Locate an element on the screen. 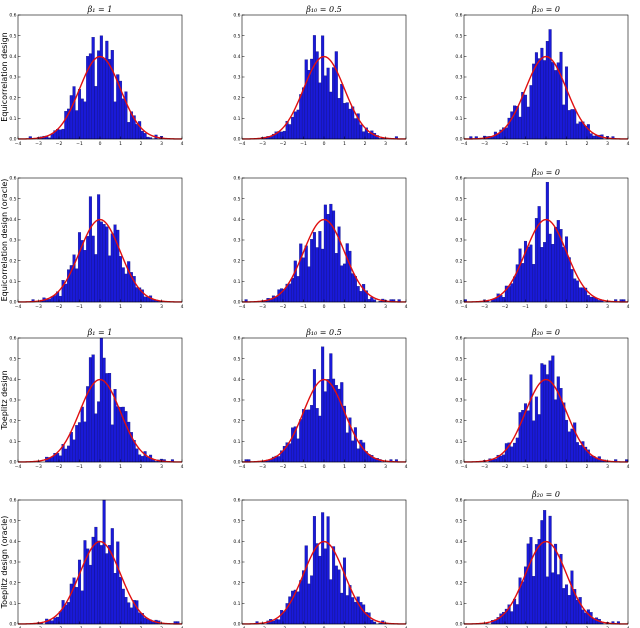  row-label: Toeplitz design (oracle) is located at coordinates (4, 563).